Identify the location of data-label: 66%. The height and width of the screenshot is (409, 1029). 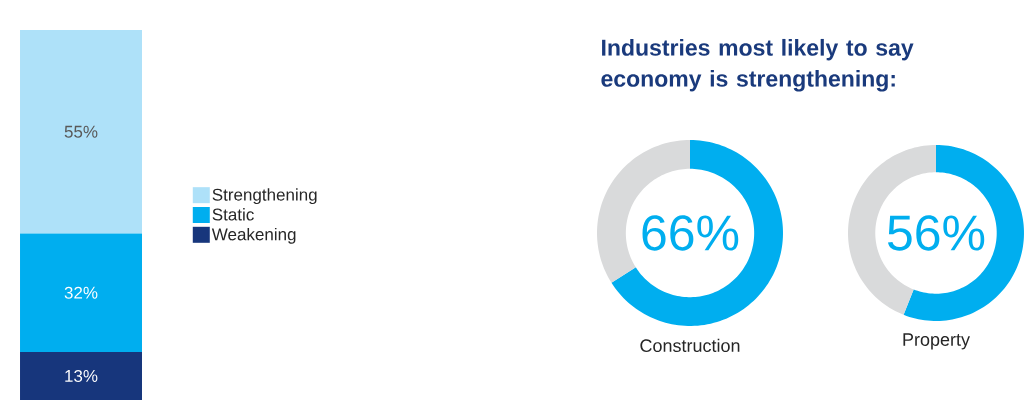
(690, 233).